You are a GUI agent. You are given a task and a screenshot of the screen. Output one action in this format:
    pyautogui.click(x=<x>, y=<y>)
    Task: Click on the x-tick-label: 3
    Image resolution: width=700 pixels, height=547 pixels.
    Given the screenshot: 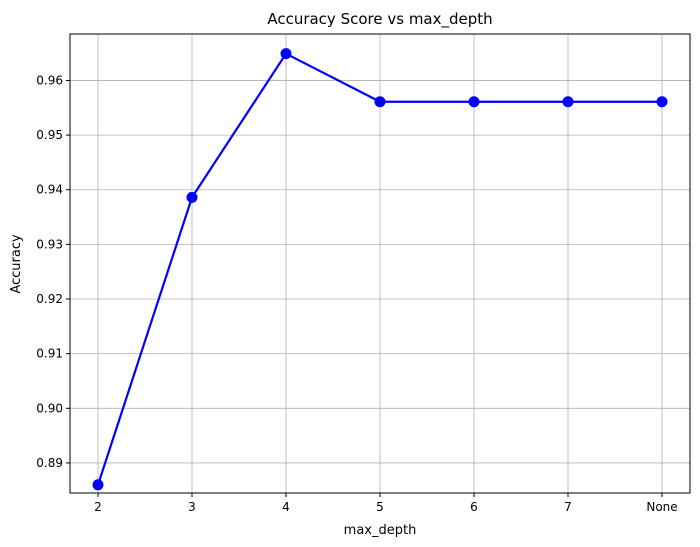 What is the action you would take?
    pyautogui.click(x=192, y=507)
    